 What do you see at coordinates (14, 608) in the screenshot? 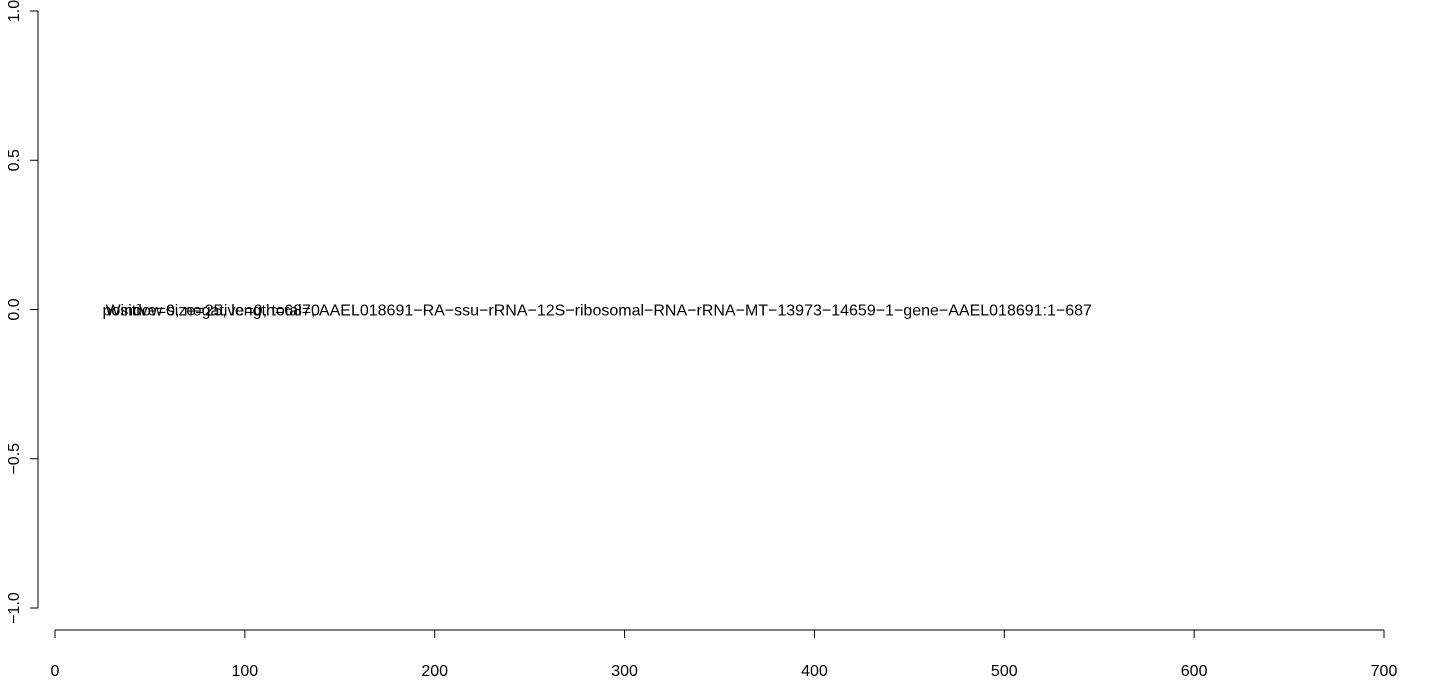
I see `y-tick-label: −1.0` at bounding box center [14, 608].